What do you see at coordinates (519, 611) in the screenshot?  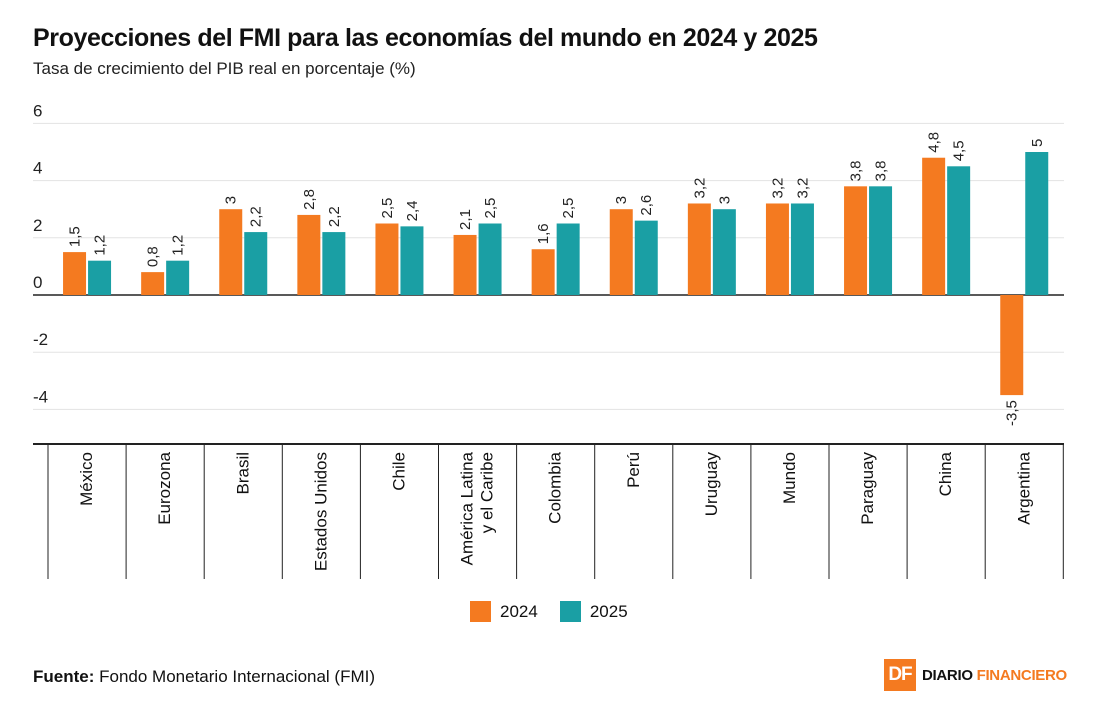 I see `legend-label-2024: 2024` at bounding box center [519, 611].